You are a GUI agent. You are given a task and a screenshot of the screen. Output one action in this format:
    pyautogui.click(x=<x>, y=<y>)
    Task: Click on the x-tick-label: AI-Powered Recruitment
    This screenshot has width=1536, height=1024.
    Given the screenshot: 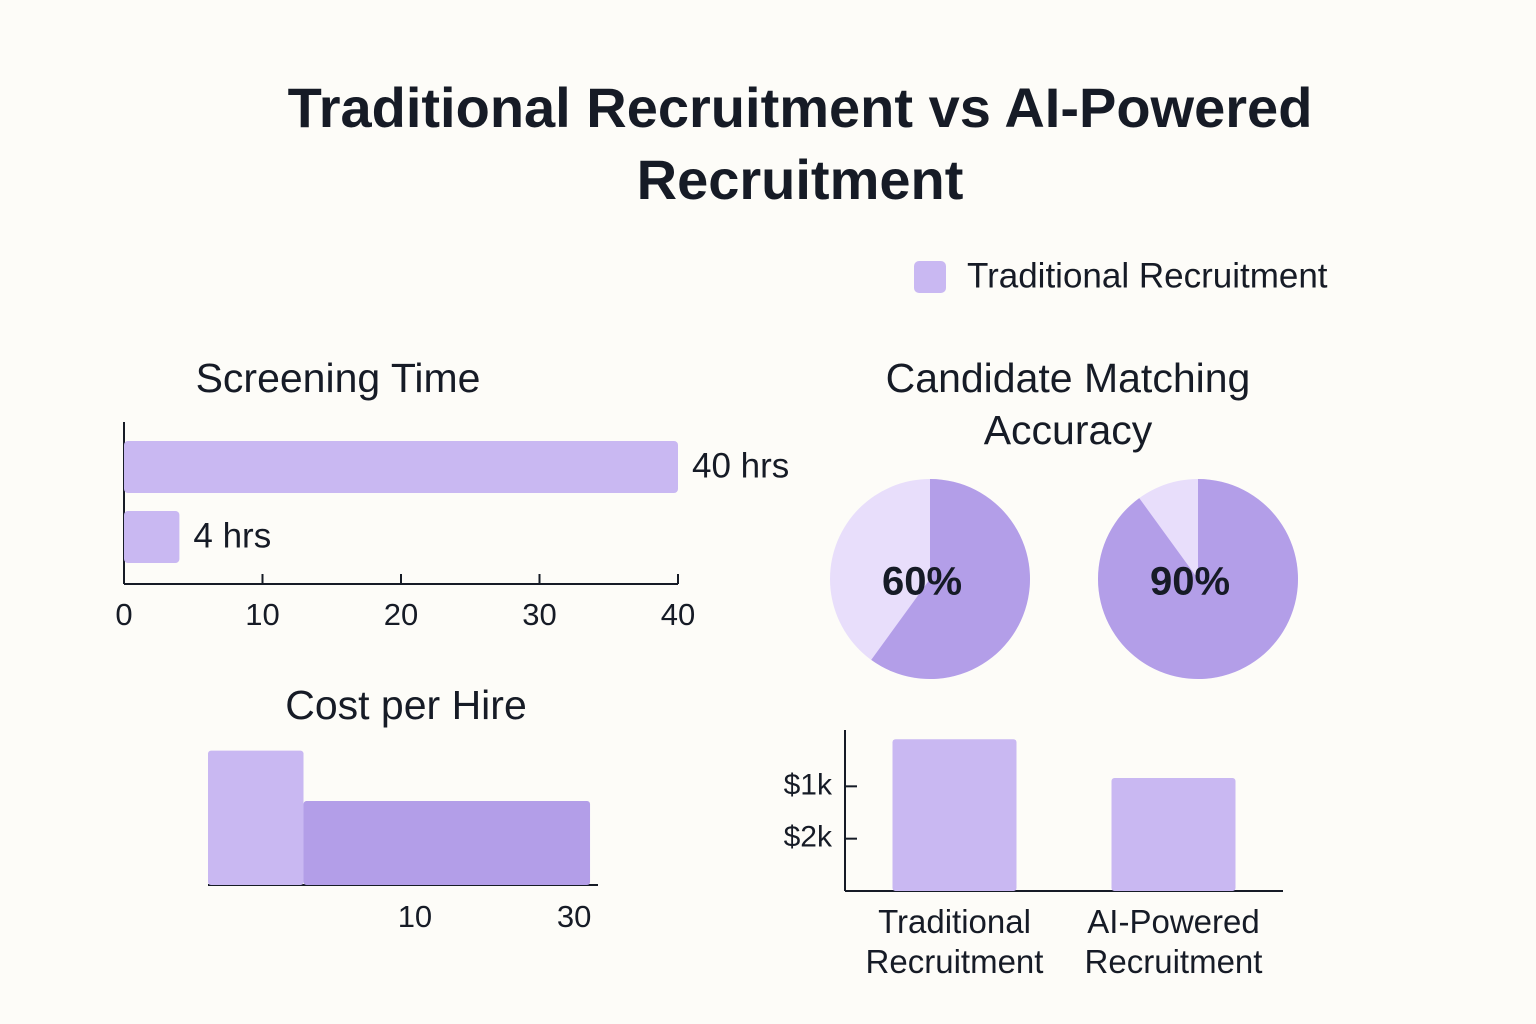 What is the action you would take?
    pyautogui.click(x=1173, y=941)
    